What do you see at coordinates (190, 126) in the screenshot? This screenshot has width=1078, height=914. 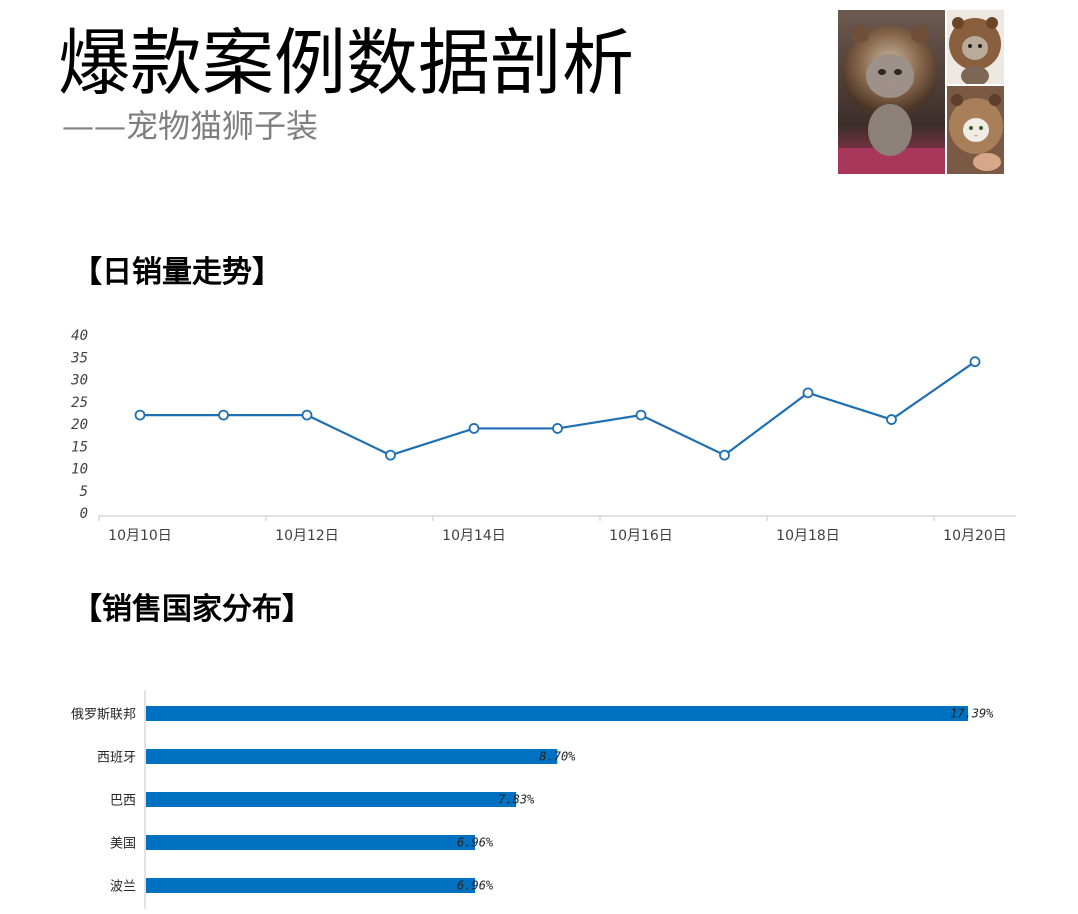 I see `page-subtitle: ——宠物猫狮子装` at bounding box center [190, 126].